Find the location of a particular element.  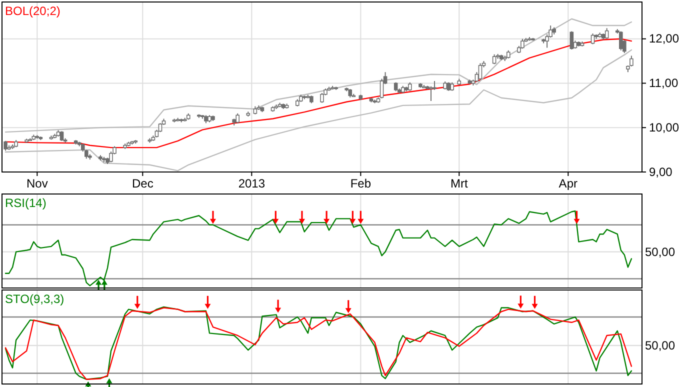

x-tick-label: 2013 is located at coordinates (252, 183).